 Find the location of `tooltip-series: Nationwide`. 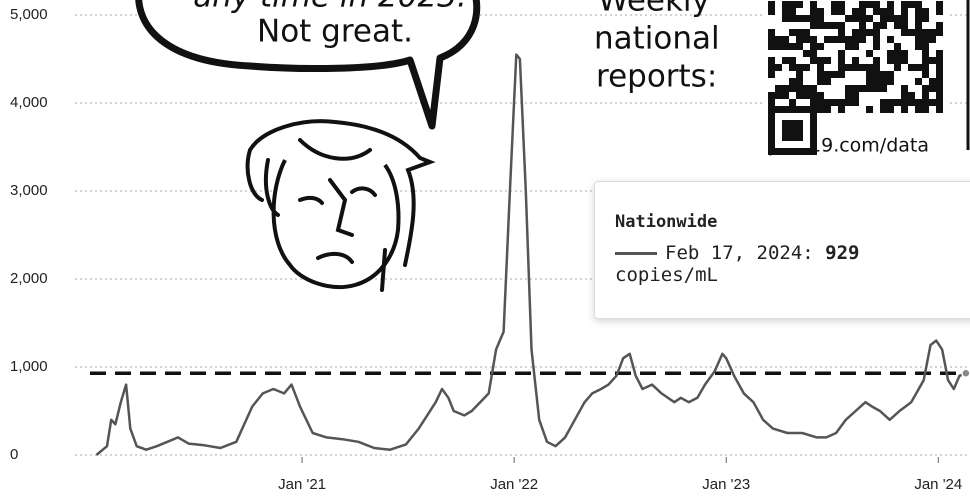

tooltip-series: Nationwide is located at coordinates (666, 222).